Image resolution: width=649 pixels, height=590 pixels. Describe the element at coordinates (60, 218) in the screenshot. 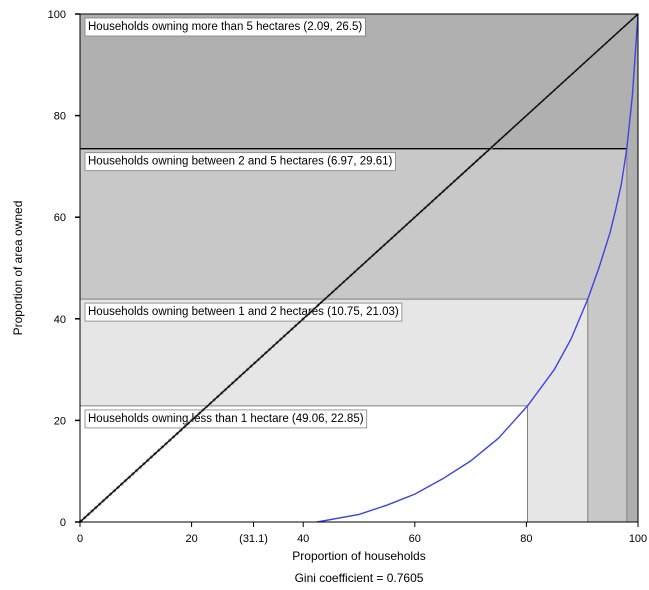

I see `y-tick-label: 60` at that location.